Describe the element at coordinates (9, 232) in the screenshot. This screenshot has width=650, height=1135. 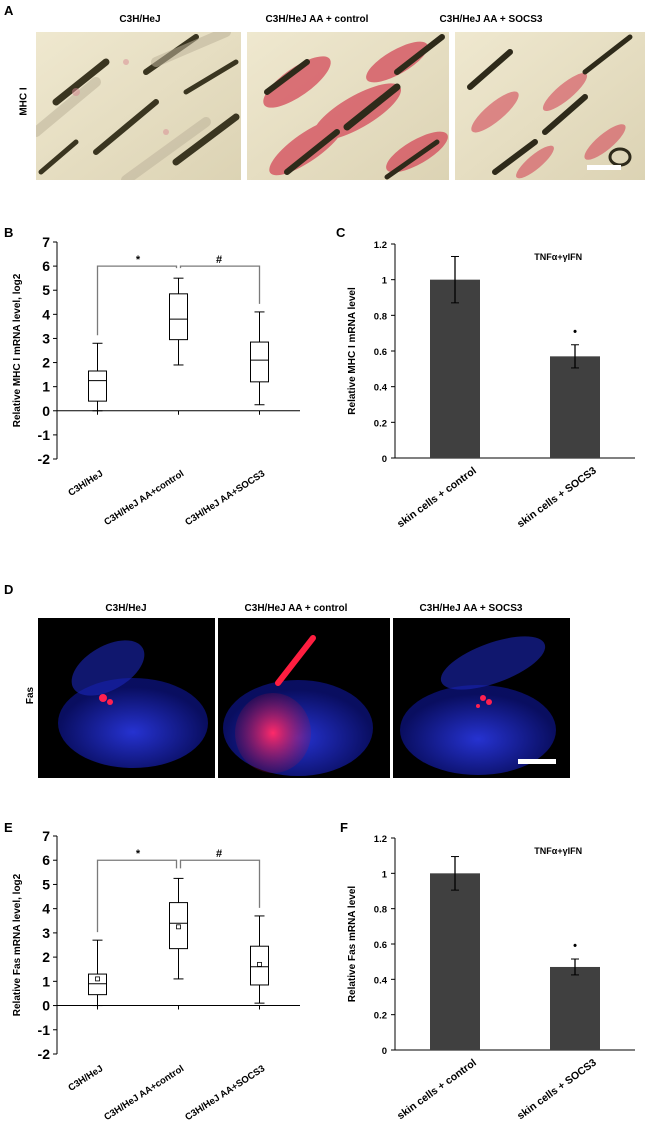
I see `panel-letter-b: B` at that location.